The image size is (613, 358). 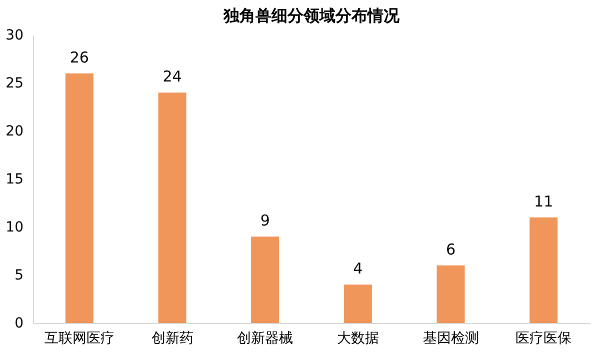 What do you see at coordinates (357, 338) in the screenshot?
I see `x-tick-label: 大数据` at bounding box center [357, 338].